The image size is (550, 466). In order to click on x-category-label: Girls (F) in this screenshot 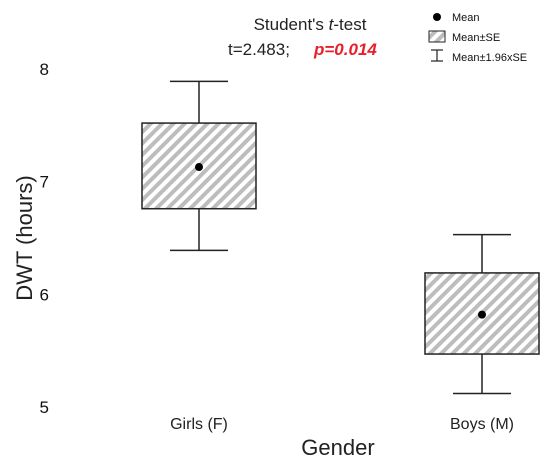, I will do `click(199, 424)`.